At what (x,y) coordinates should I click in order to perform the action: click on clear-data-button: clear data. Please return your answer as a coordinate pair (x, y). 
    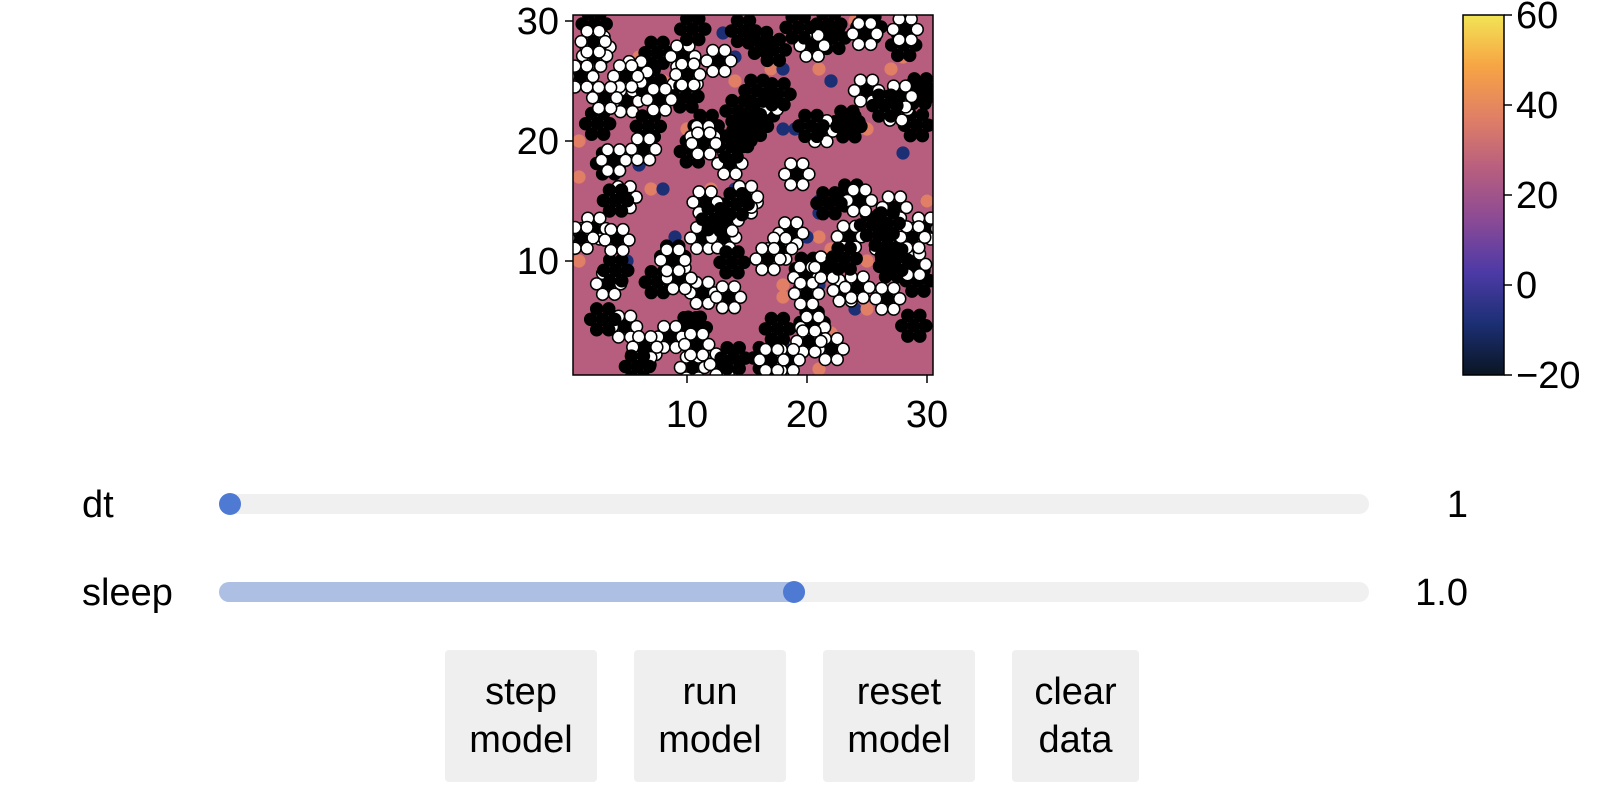
    Looking at the image, I should click on (1075, 716).